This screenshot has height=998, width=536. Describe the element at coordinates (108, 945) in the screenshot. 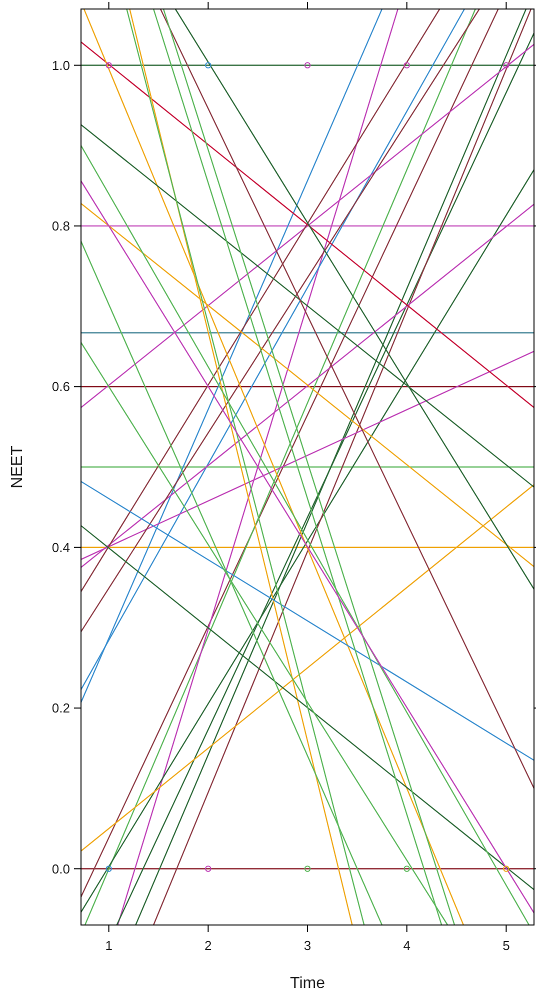

I see `x-tick-label: 1` at that location.